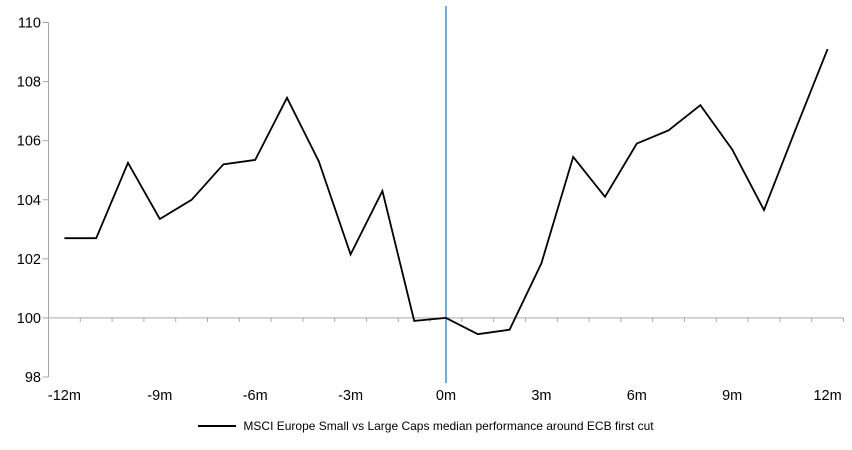  Describe the element at coordinates (732, 396) in the screenshot. I see `x-tick-label: 9m` at that location.